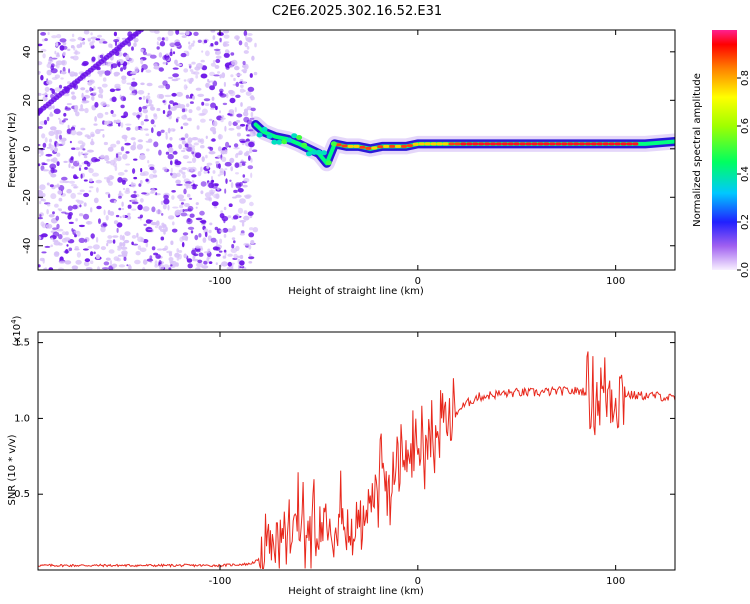 The image size is (750, 604). Describe the element at coordinates (22, 494) in the screenshot. I see `snr-y-tick-label: 0.5` at that location.